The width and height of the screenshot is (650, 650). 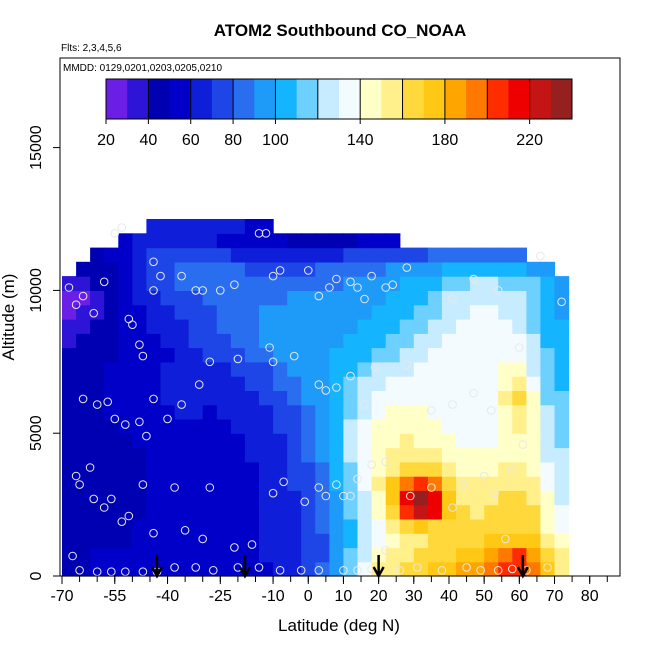 What do you see at coordinates (191, 140) in the screenshot?
I see `colorbar-tick-label: 60` at bounding box center [191, 140].